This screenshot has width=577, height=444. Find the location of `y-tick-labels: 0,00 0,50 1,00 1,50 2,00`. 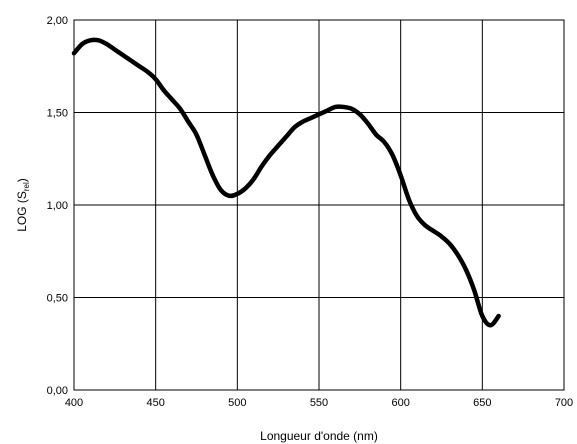

y-tick-labels: 0,00 0,50 1,00 1,50 2,00 is located at coordinates (57, 206).